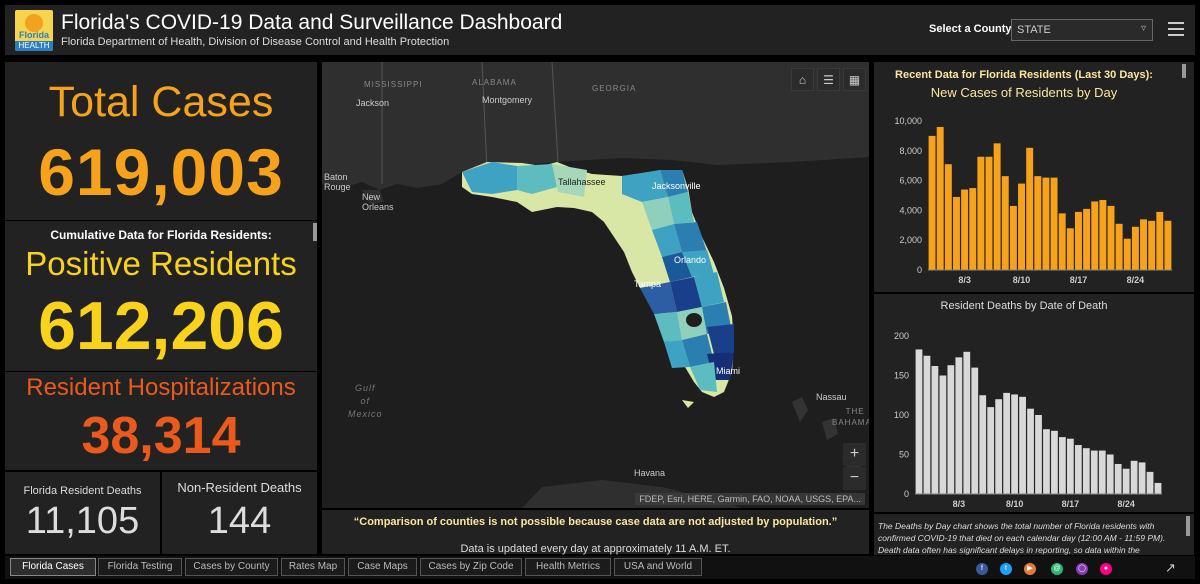 The image size is (1200, 584). Describe the element at coordinates (1006, 569) in the screenshot. I see `twitter-icon: t` at that location.